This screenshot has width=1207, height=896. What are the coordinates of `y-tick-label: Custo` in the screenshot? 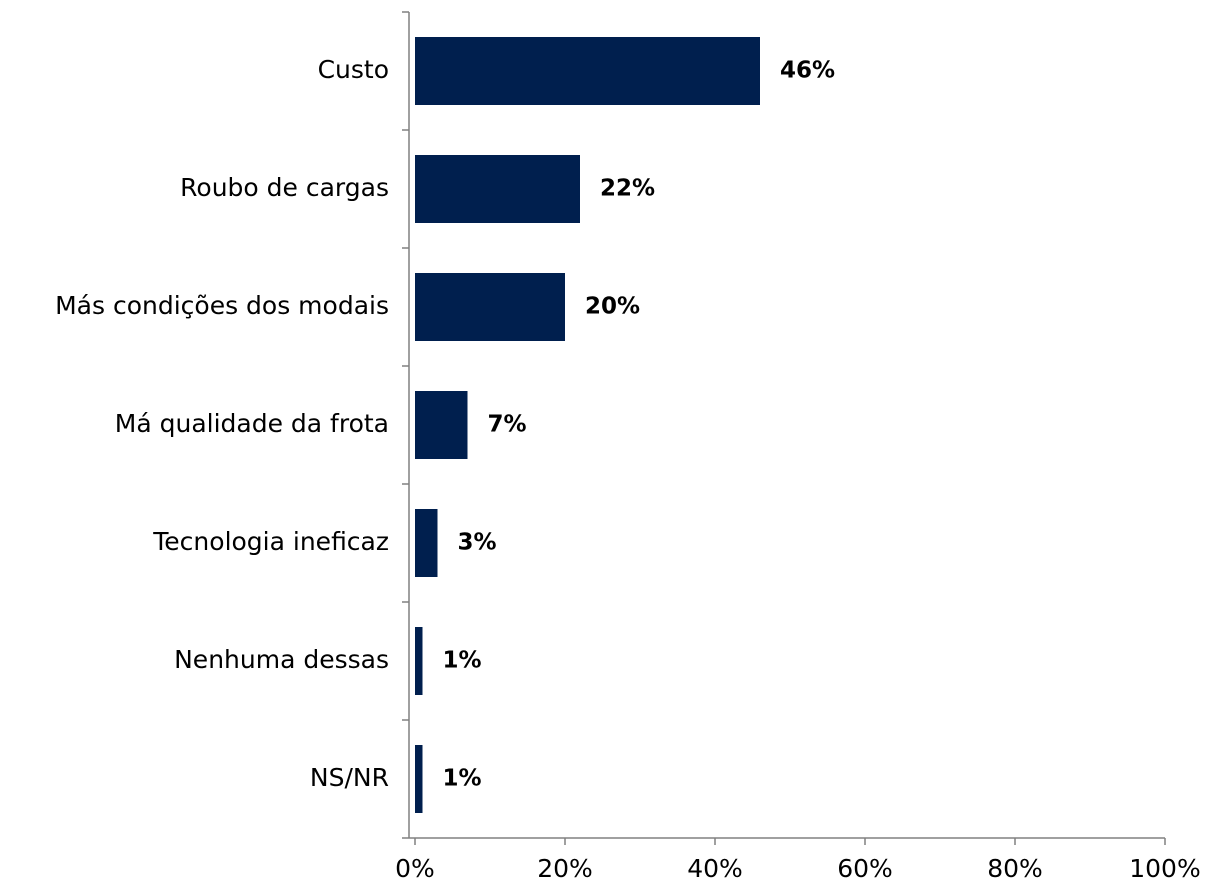 It's located at (353, 69).